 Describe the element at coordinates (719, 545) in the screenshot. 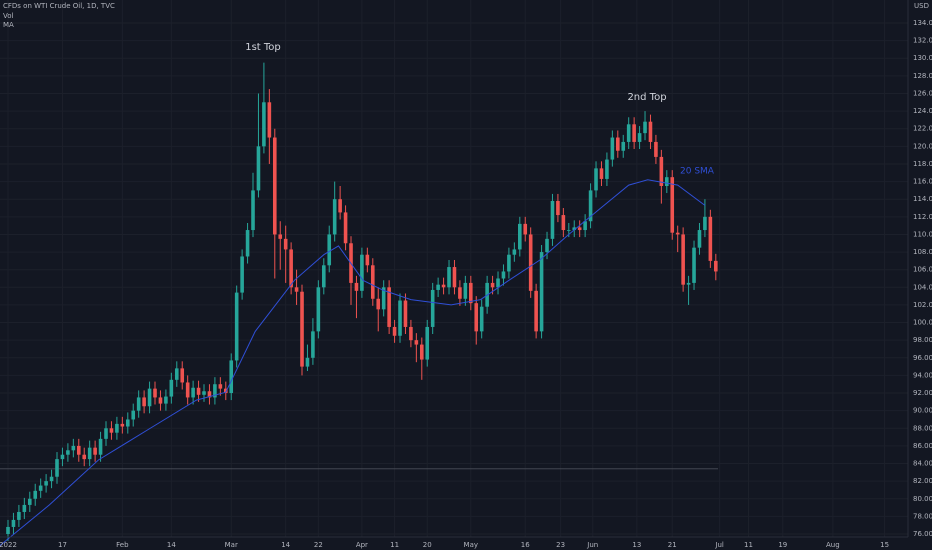

I see `x-tick-label: Jul` at that location.